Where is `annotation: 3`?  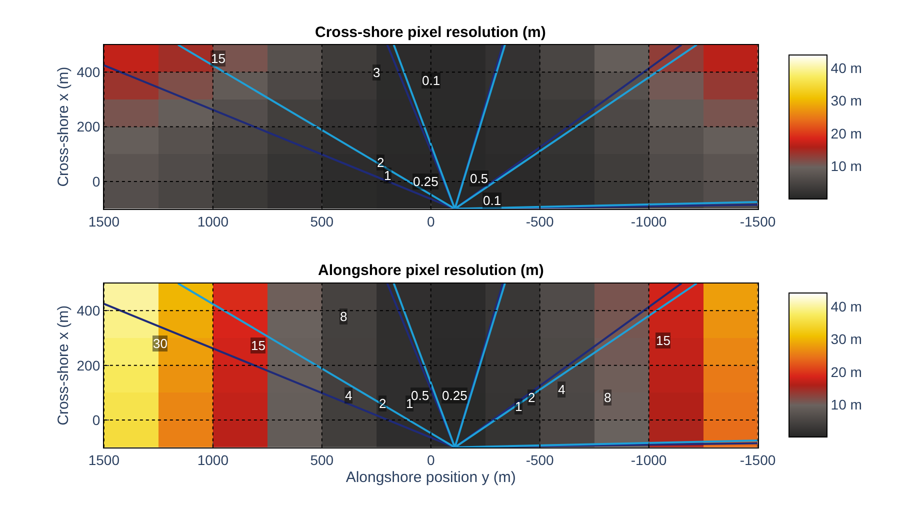
annotation: 3 is located at coordinates (376, 72).